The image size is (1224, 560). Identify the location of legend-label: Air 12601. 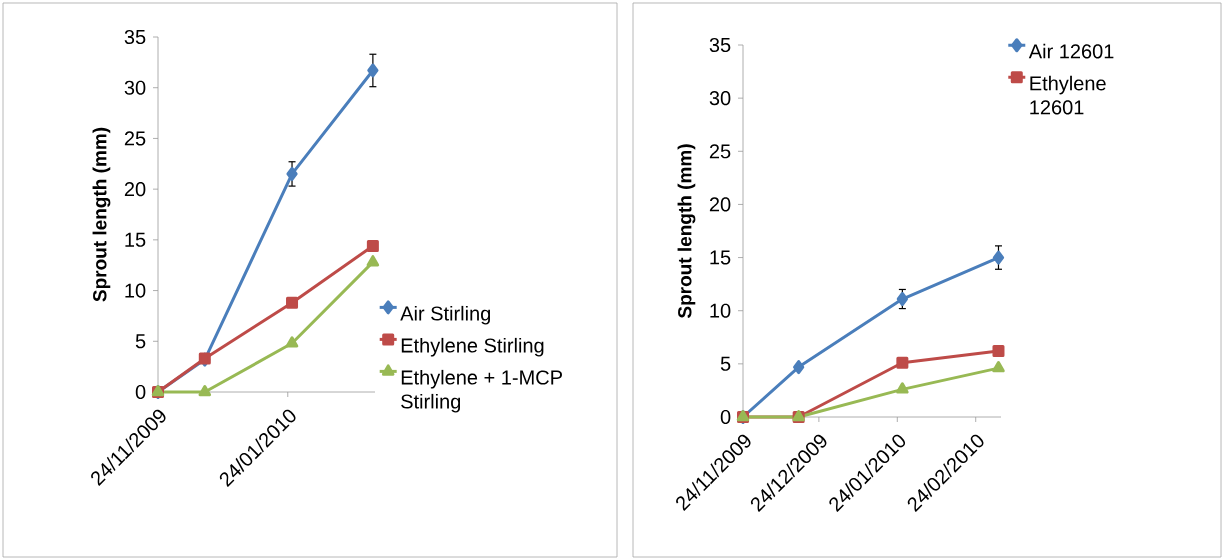
(1071, 51).